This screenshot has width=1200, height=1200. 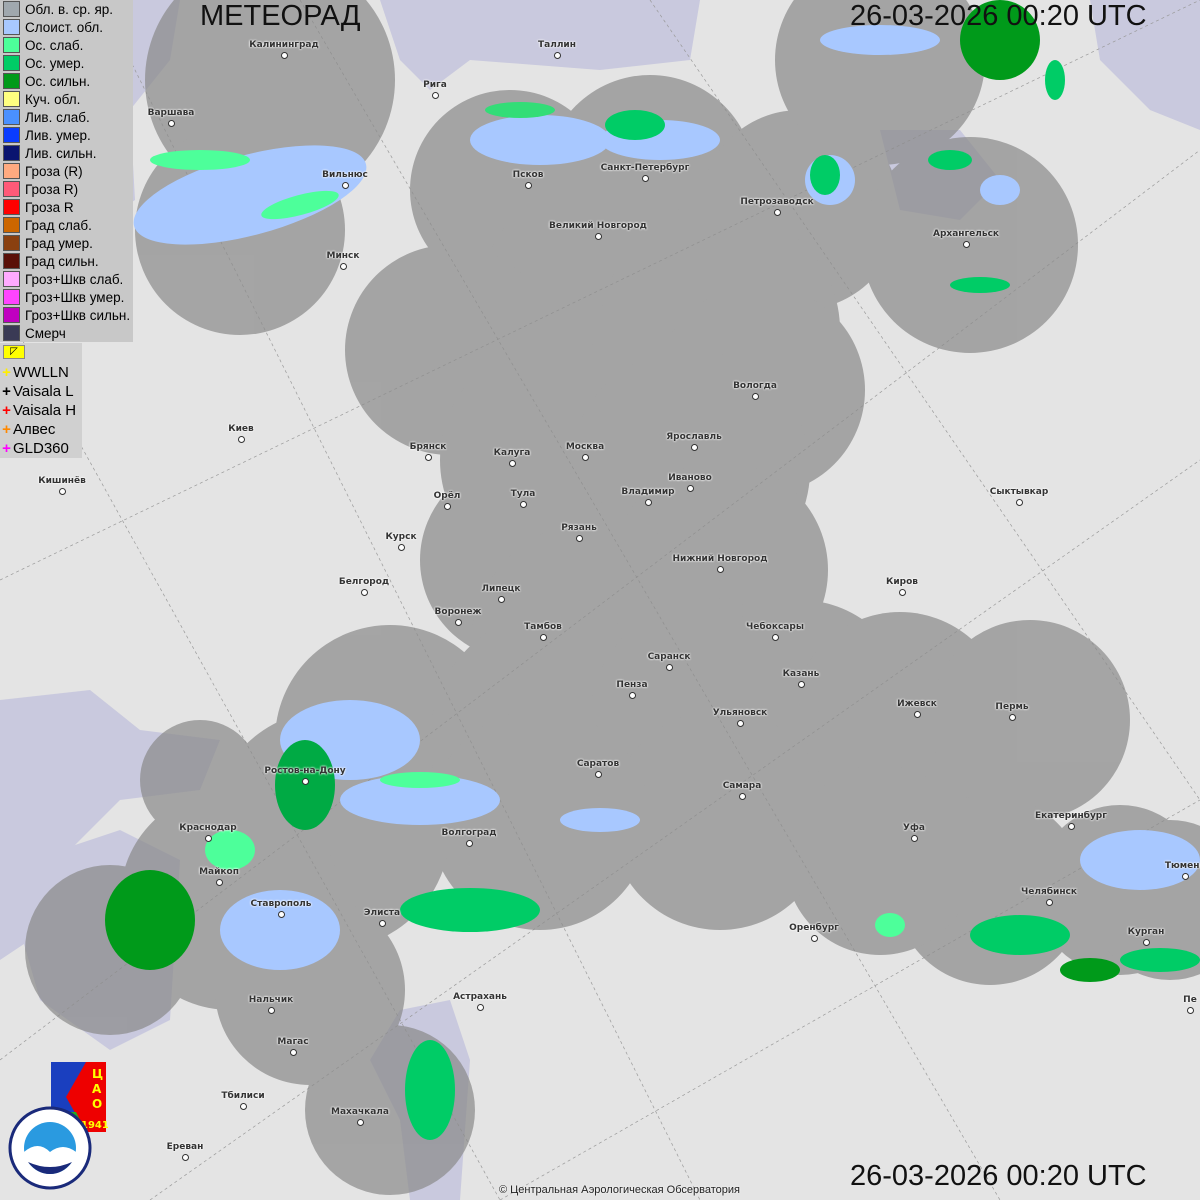 I want to click on city-label: Брянск, so click(x=428, y=447).